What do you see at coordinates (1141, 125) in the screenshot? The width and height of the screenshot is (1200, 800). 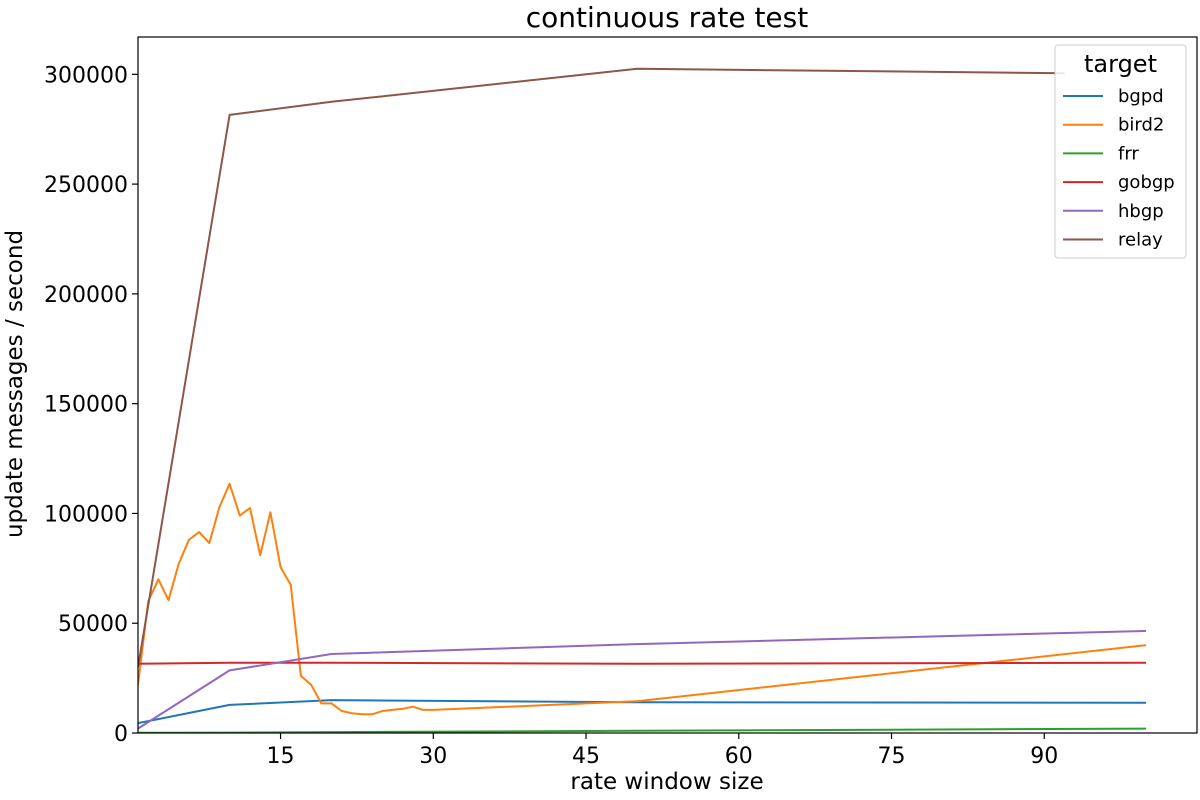 I see `legend-label-bird2: bird2` at bounding box center [1141, 125].